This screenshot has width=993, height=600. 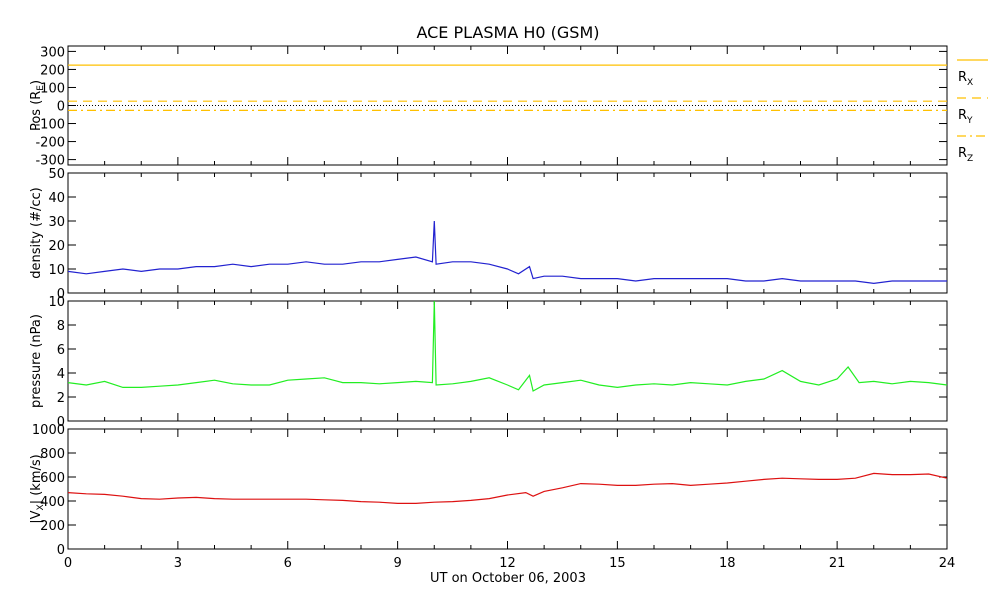 What do you see at coordinates (837, 563) in the screenshot?
I see `xtick-label: 21` at bounding box center [837, 563].